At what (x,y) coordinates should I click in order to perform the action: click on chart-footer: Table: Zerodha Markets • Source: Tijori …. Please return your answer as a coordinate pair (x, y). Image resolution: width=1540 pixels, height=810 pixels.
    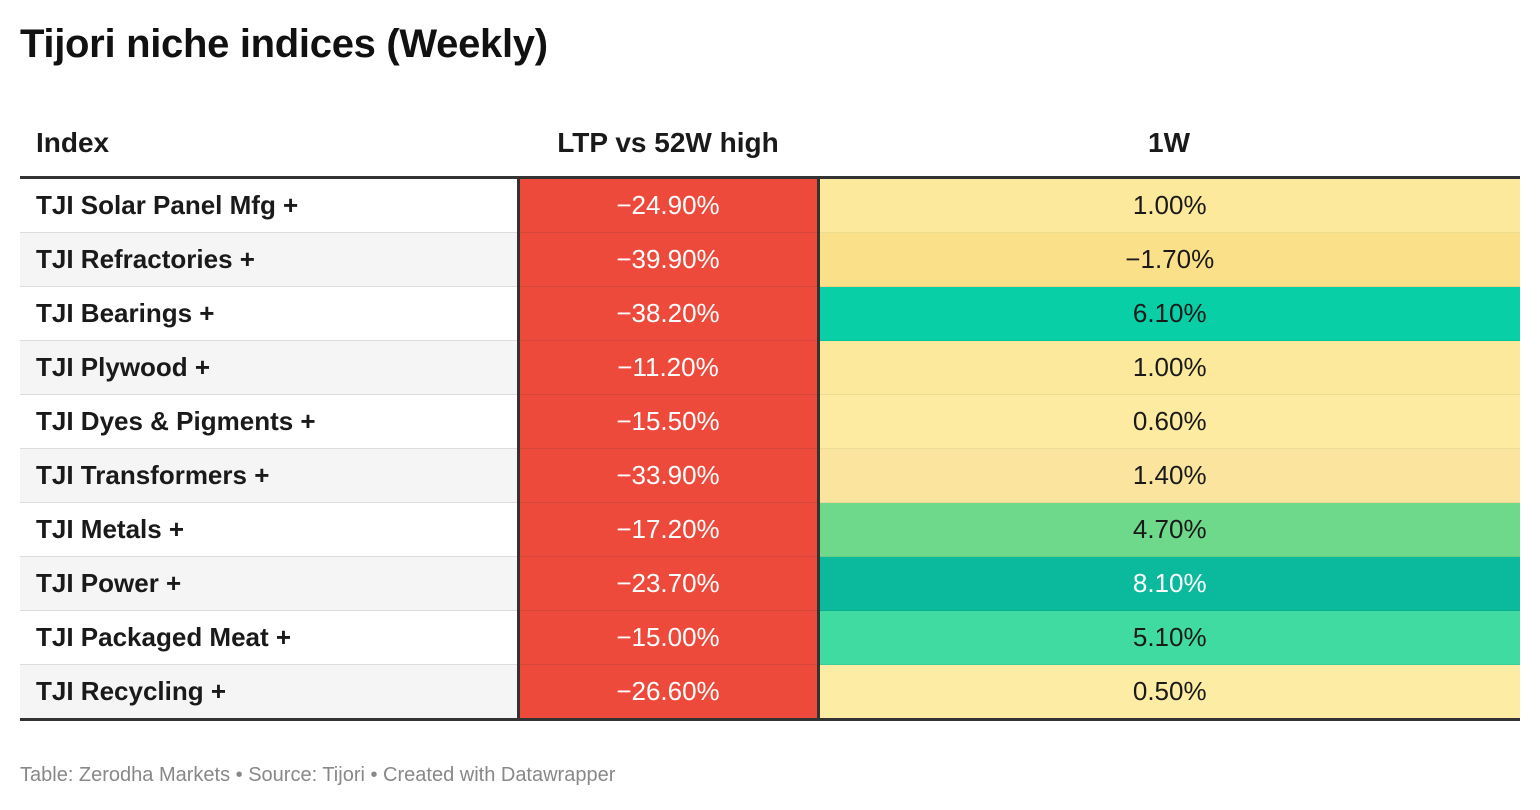
    Looking at the image, I should click on (318, 775).